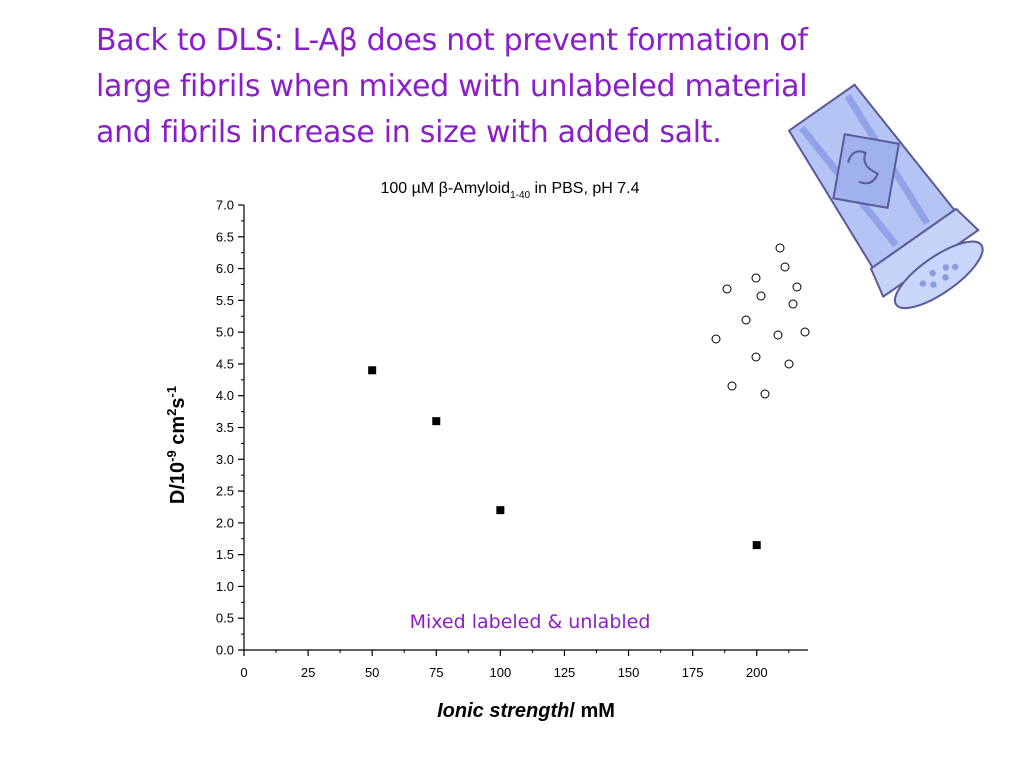 The width and height of the screenshot is (1024, 768). What do you see at coordinates (225, 650) in the screenshot?
I see `y-tick-label: 0.0` at bounding box center [225, 650].